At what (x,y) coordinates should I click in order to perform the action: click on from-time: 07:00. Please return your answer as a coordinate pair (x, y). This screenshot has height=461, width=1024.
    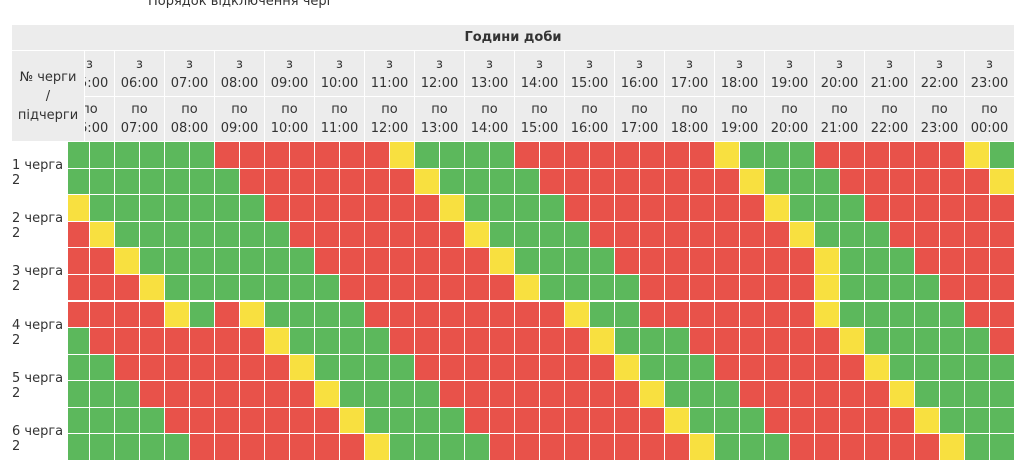
    Looking at the image, I should click on (189, 83).